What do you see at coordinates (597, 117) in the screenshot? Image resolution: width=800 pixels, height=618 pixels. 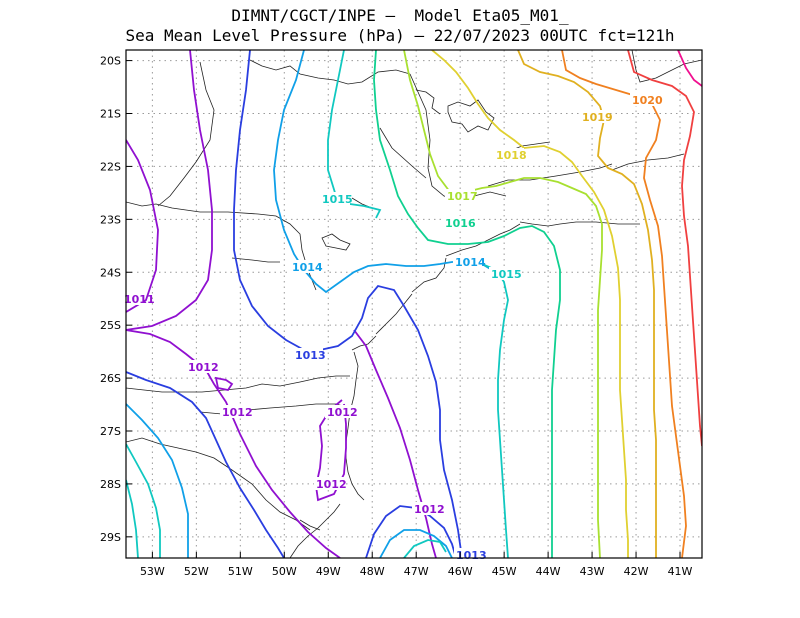 I see `contour-label: 1019` at bounding box center [597, 117].